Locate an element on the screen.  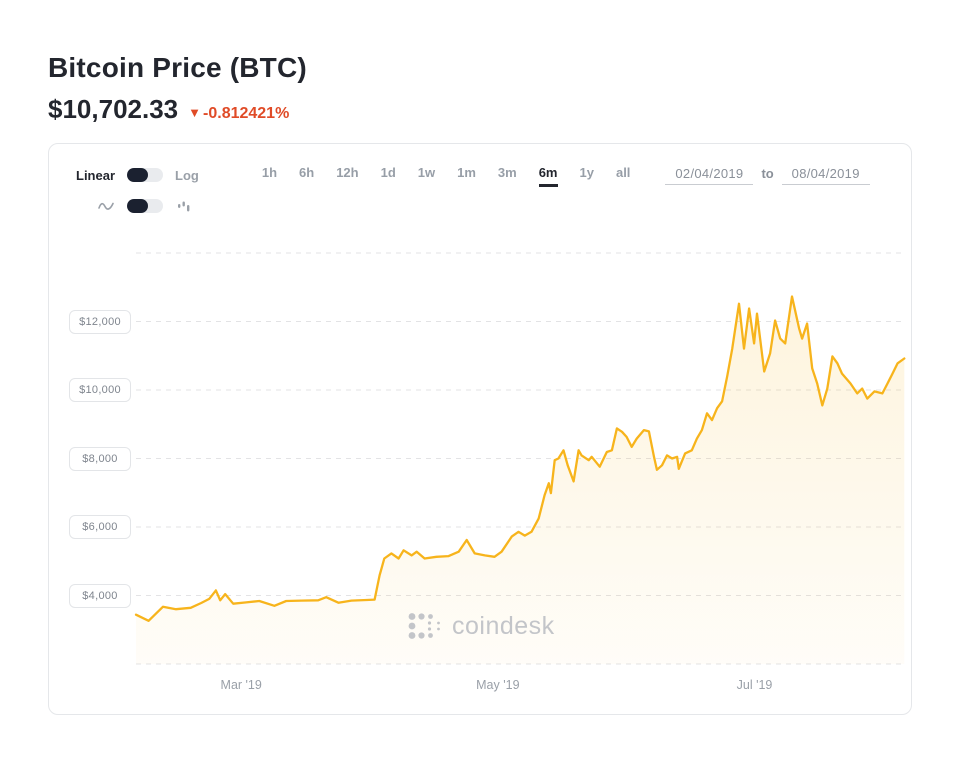
chart-toolbar: Linear Log 1h 6h 12h 1d 1w 1m 3m 6m 1y all to is located at coordinates (483, 175).